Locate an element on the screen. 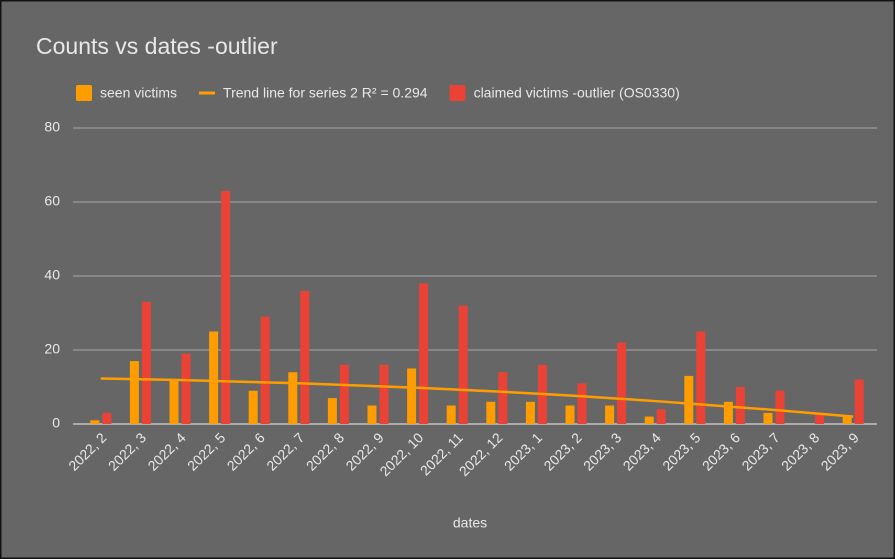  y-tick-label: 20 is located at coordinates (52, 349).